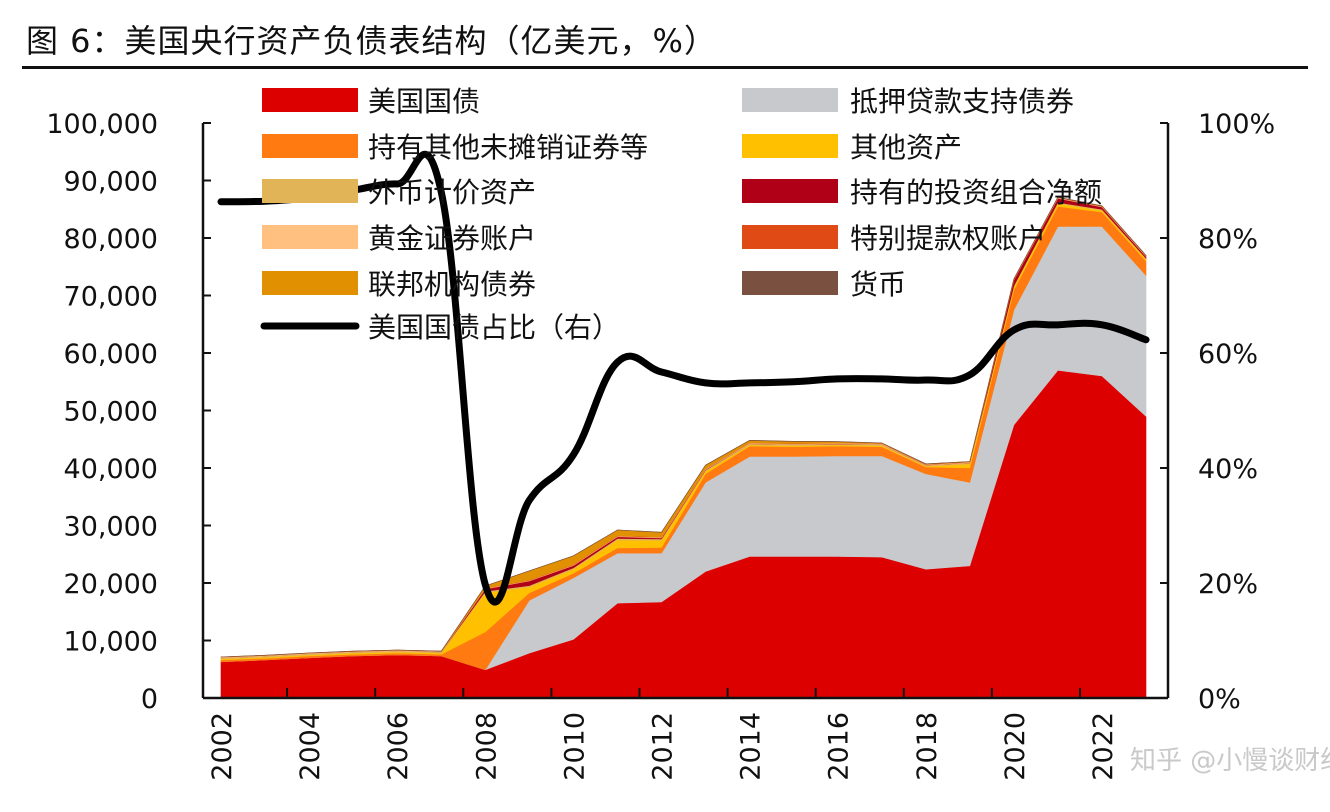 Image resolution: width=1330 pixels, height=812 pixels. What do you see at coordinates (149, 699) in the screenshot?
I see `y-tick-label: 0` at bounding box center [149, 699].